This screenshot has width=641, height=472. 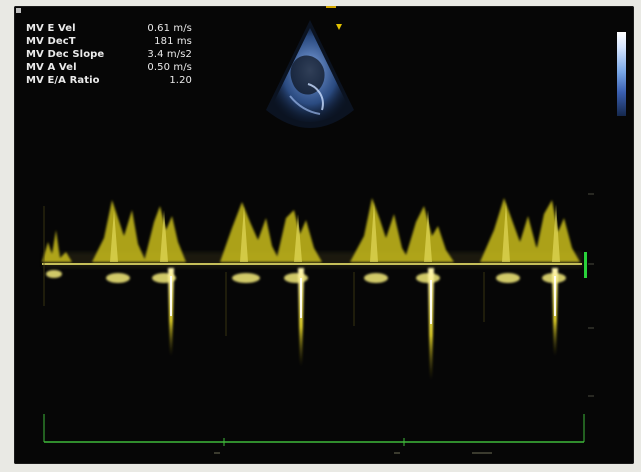 What do you see at coordinates (109, 67) in the screenshot?
I see `measurement-row: MV A Vel 0.50 m/s` at bounding box center [109, 67].